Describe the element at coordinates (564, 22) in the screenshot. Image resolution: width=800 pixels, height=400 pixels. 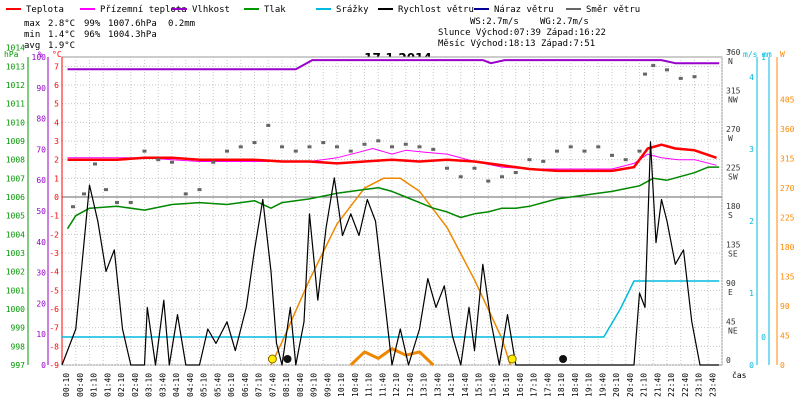
I see `info-wg: WG:2.7m/s` at that location.